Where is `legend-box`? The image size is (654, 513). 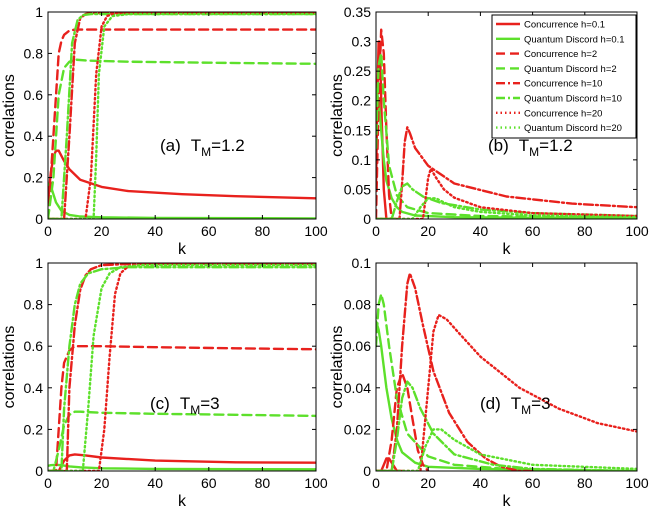
legend-box is located at coordinates (564, 76).